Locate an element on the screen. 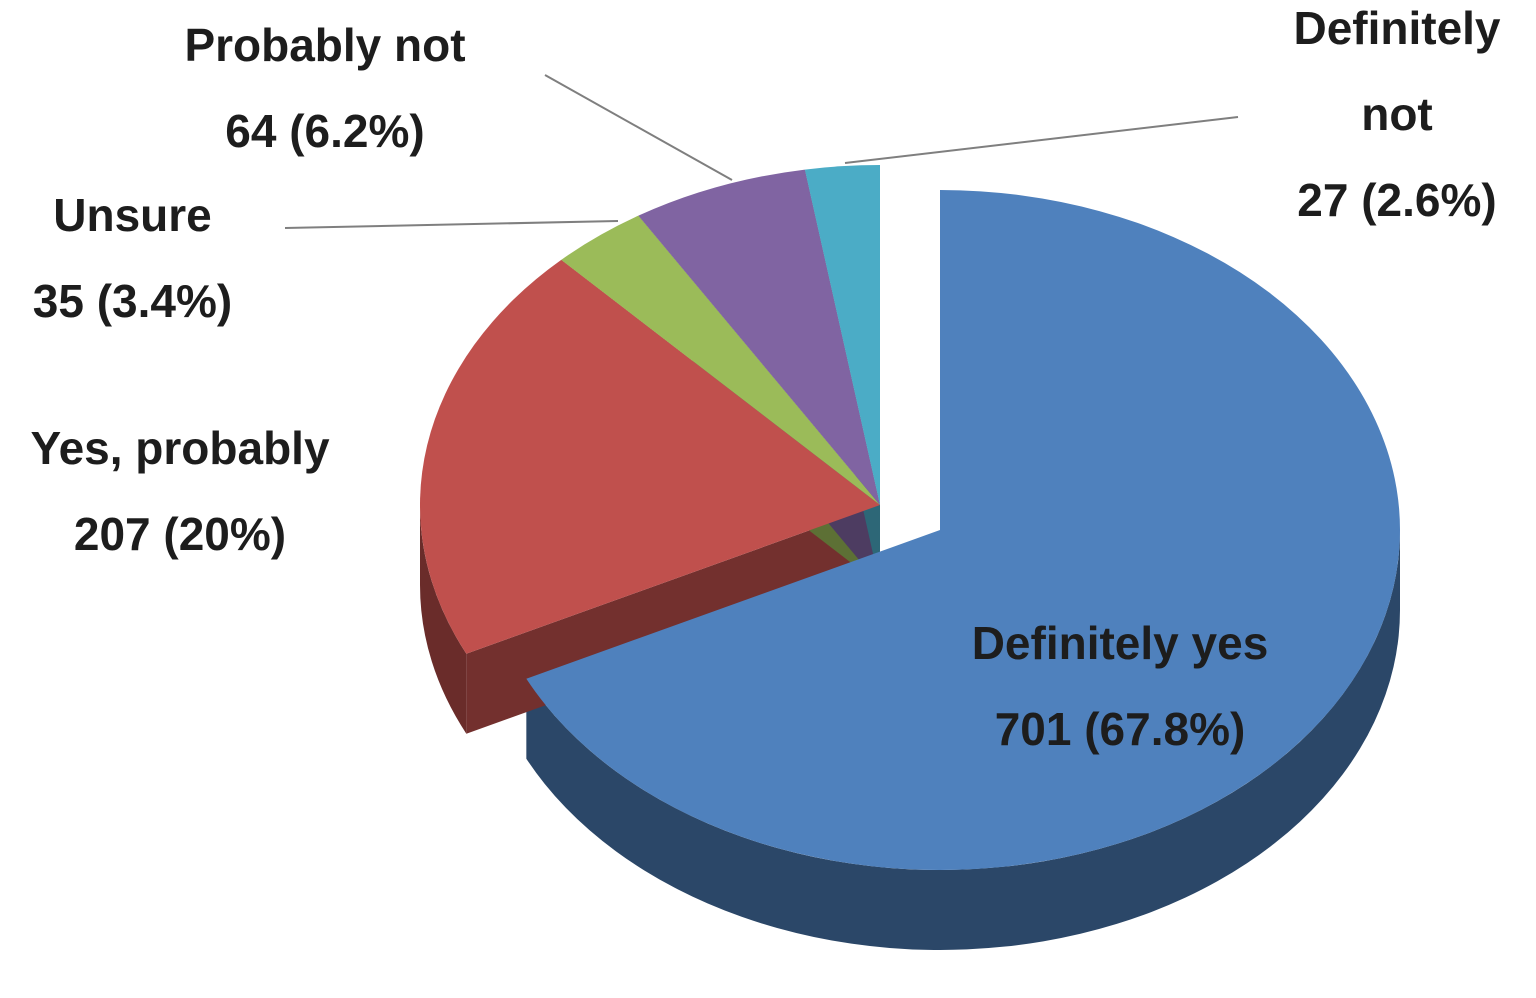 The image size is (1536, 998). slice-label: Yes, probably 207 (20%) is located at coordinates (180, 491).